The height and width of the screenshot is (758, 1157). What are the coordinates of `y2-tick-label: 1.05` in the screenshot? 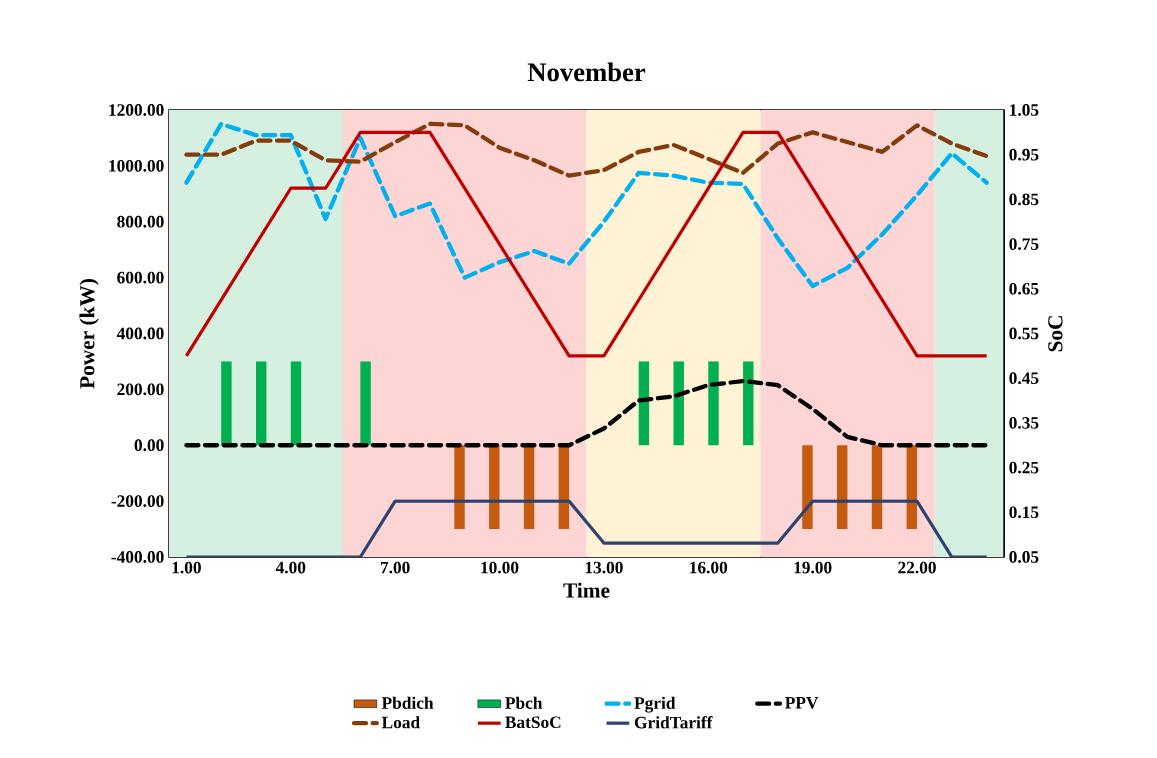 It's located at (1024, 110).